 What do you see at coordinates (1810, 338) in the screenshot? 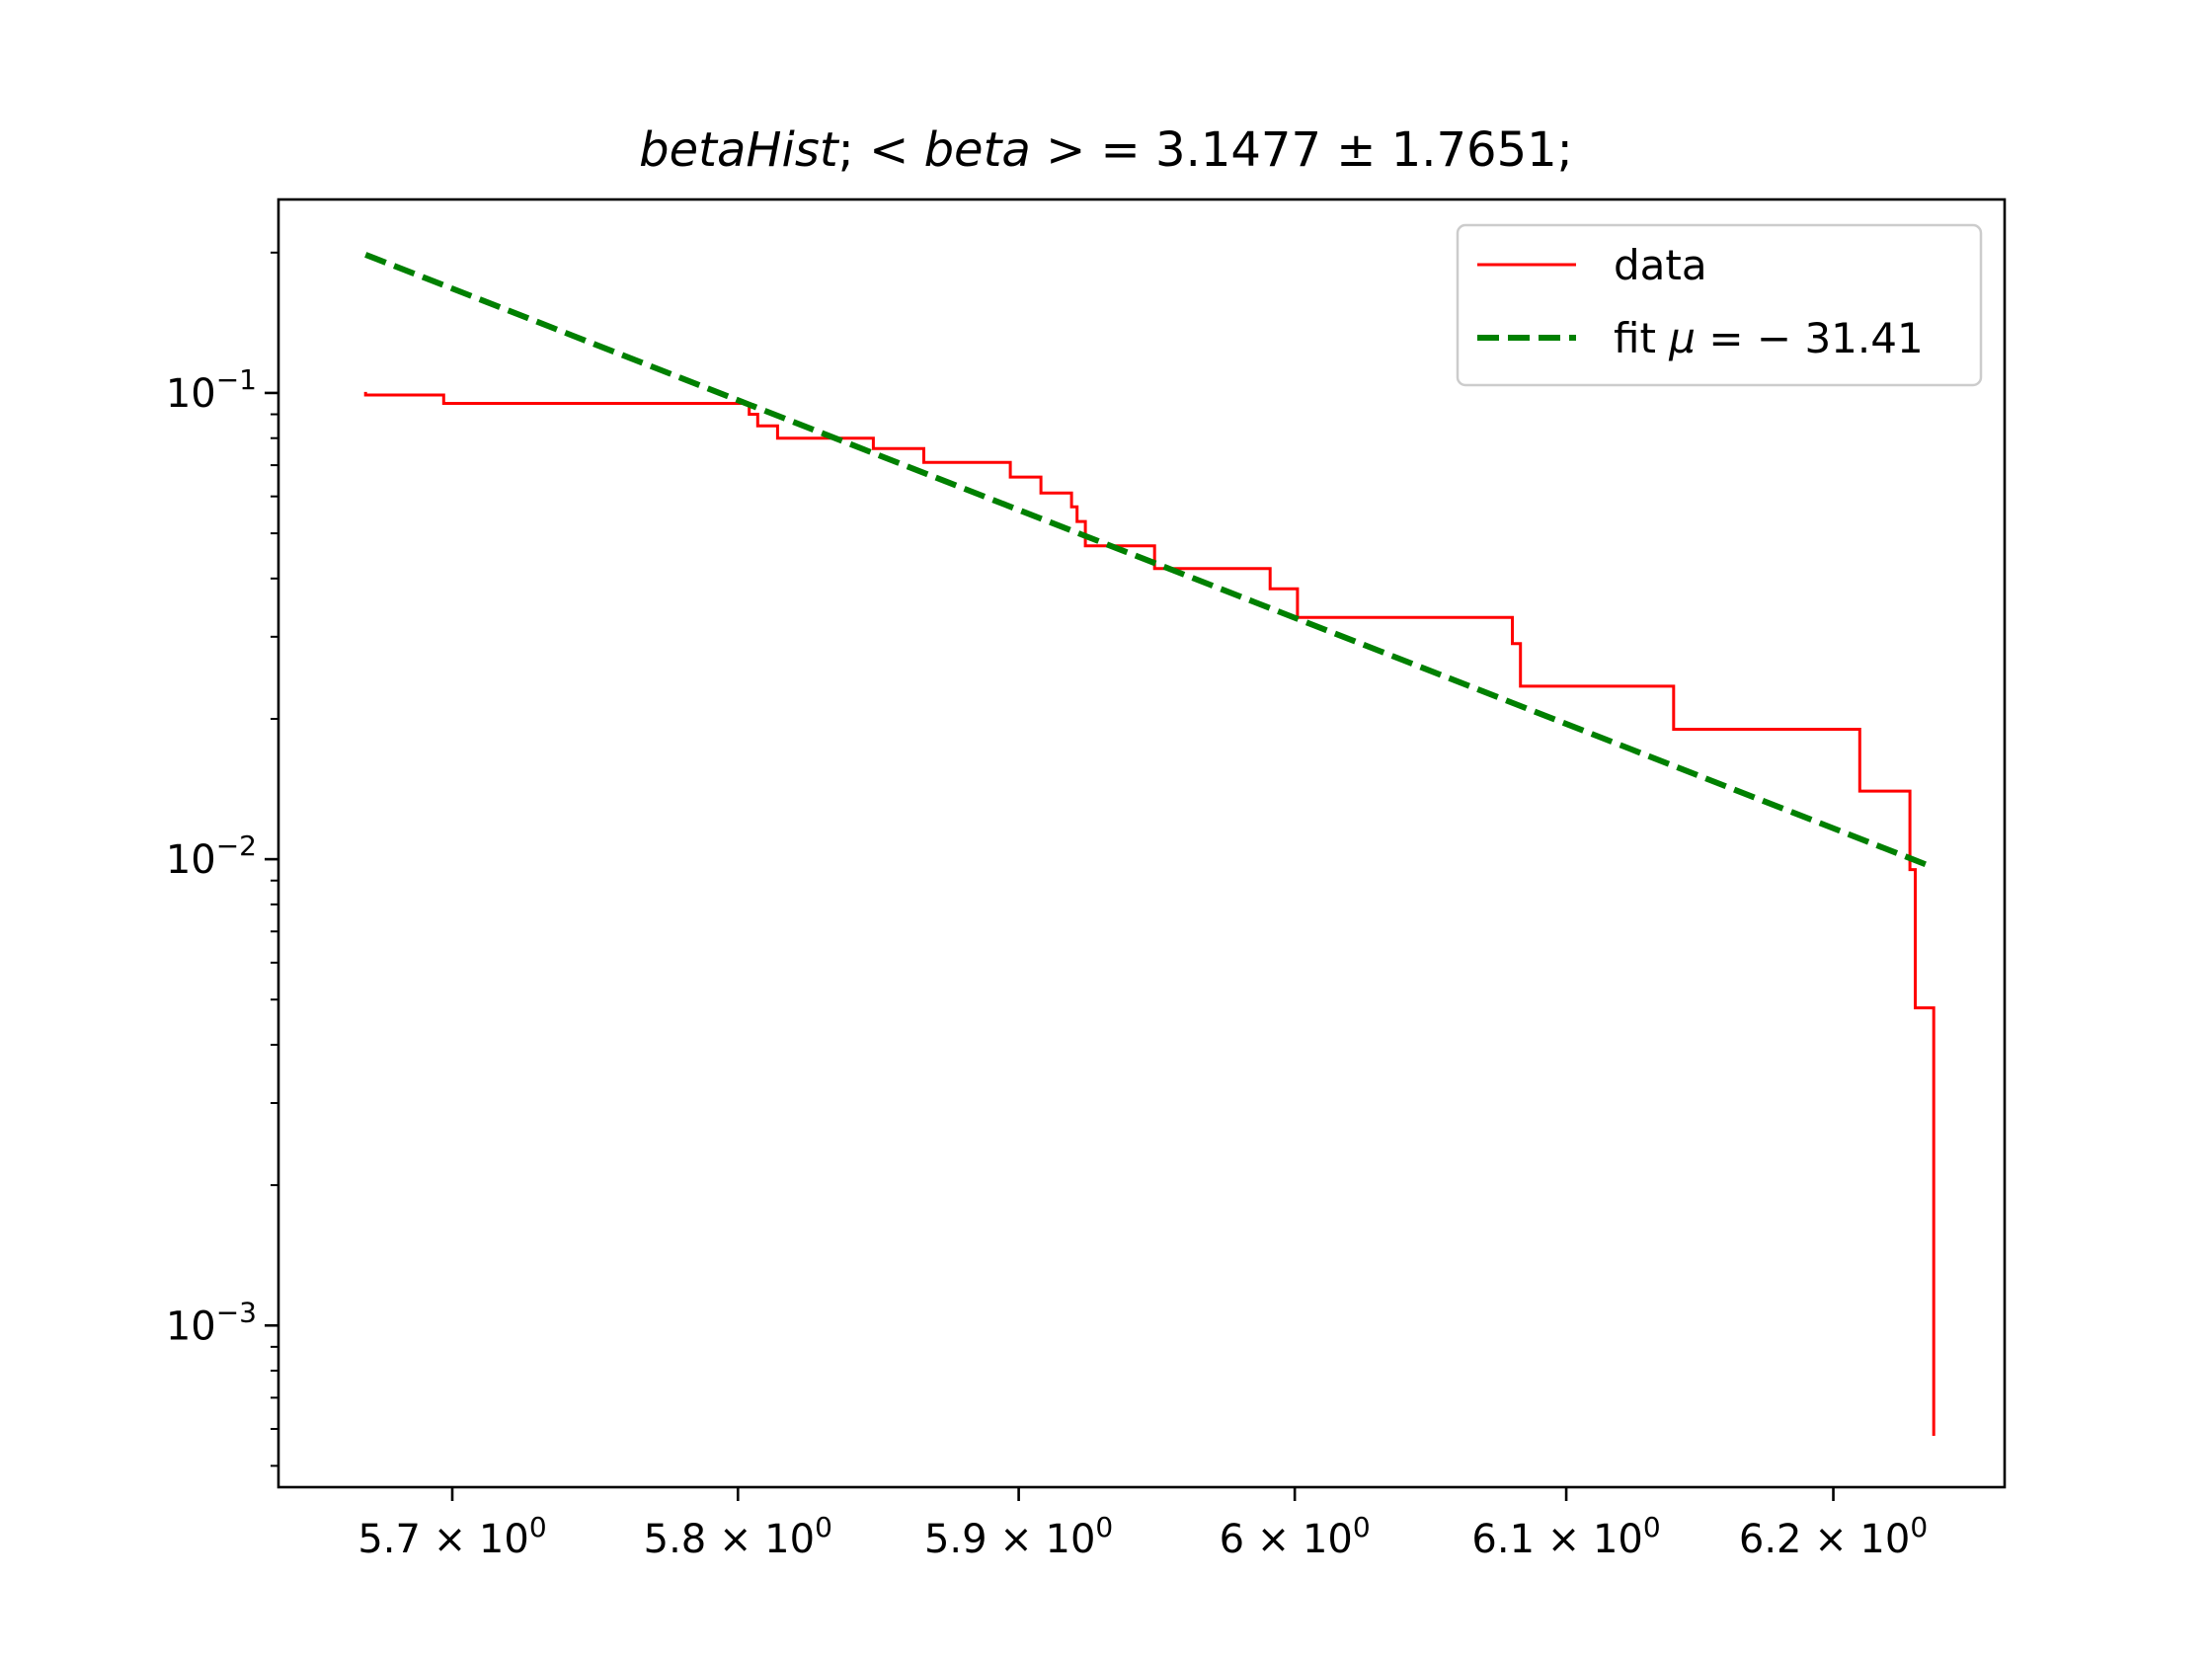
I see `legend-fit-value: = − 31.41` at bounding box center [1810, 338].